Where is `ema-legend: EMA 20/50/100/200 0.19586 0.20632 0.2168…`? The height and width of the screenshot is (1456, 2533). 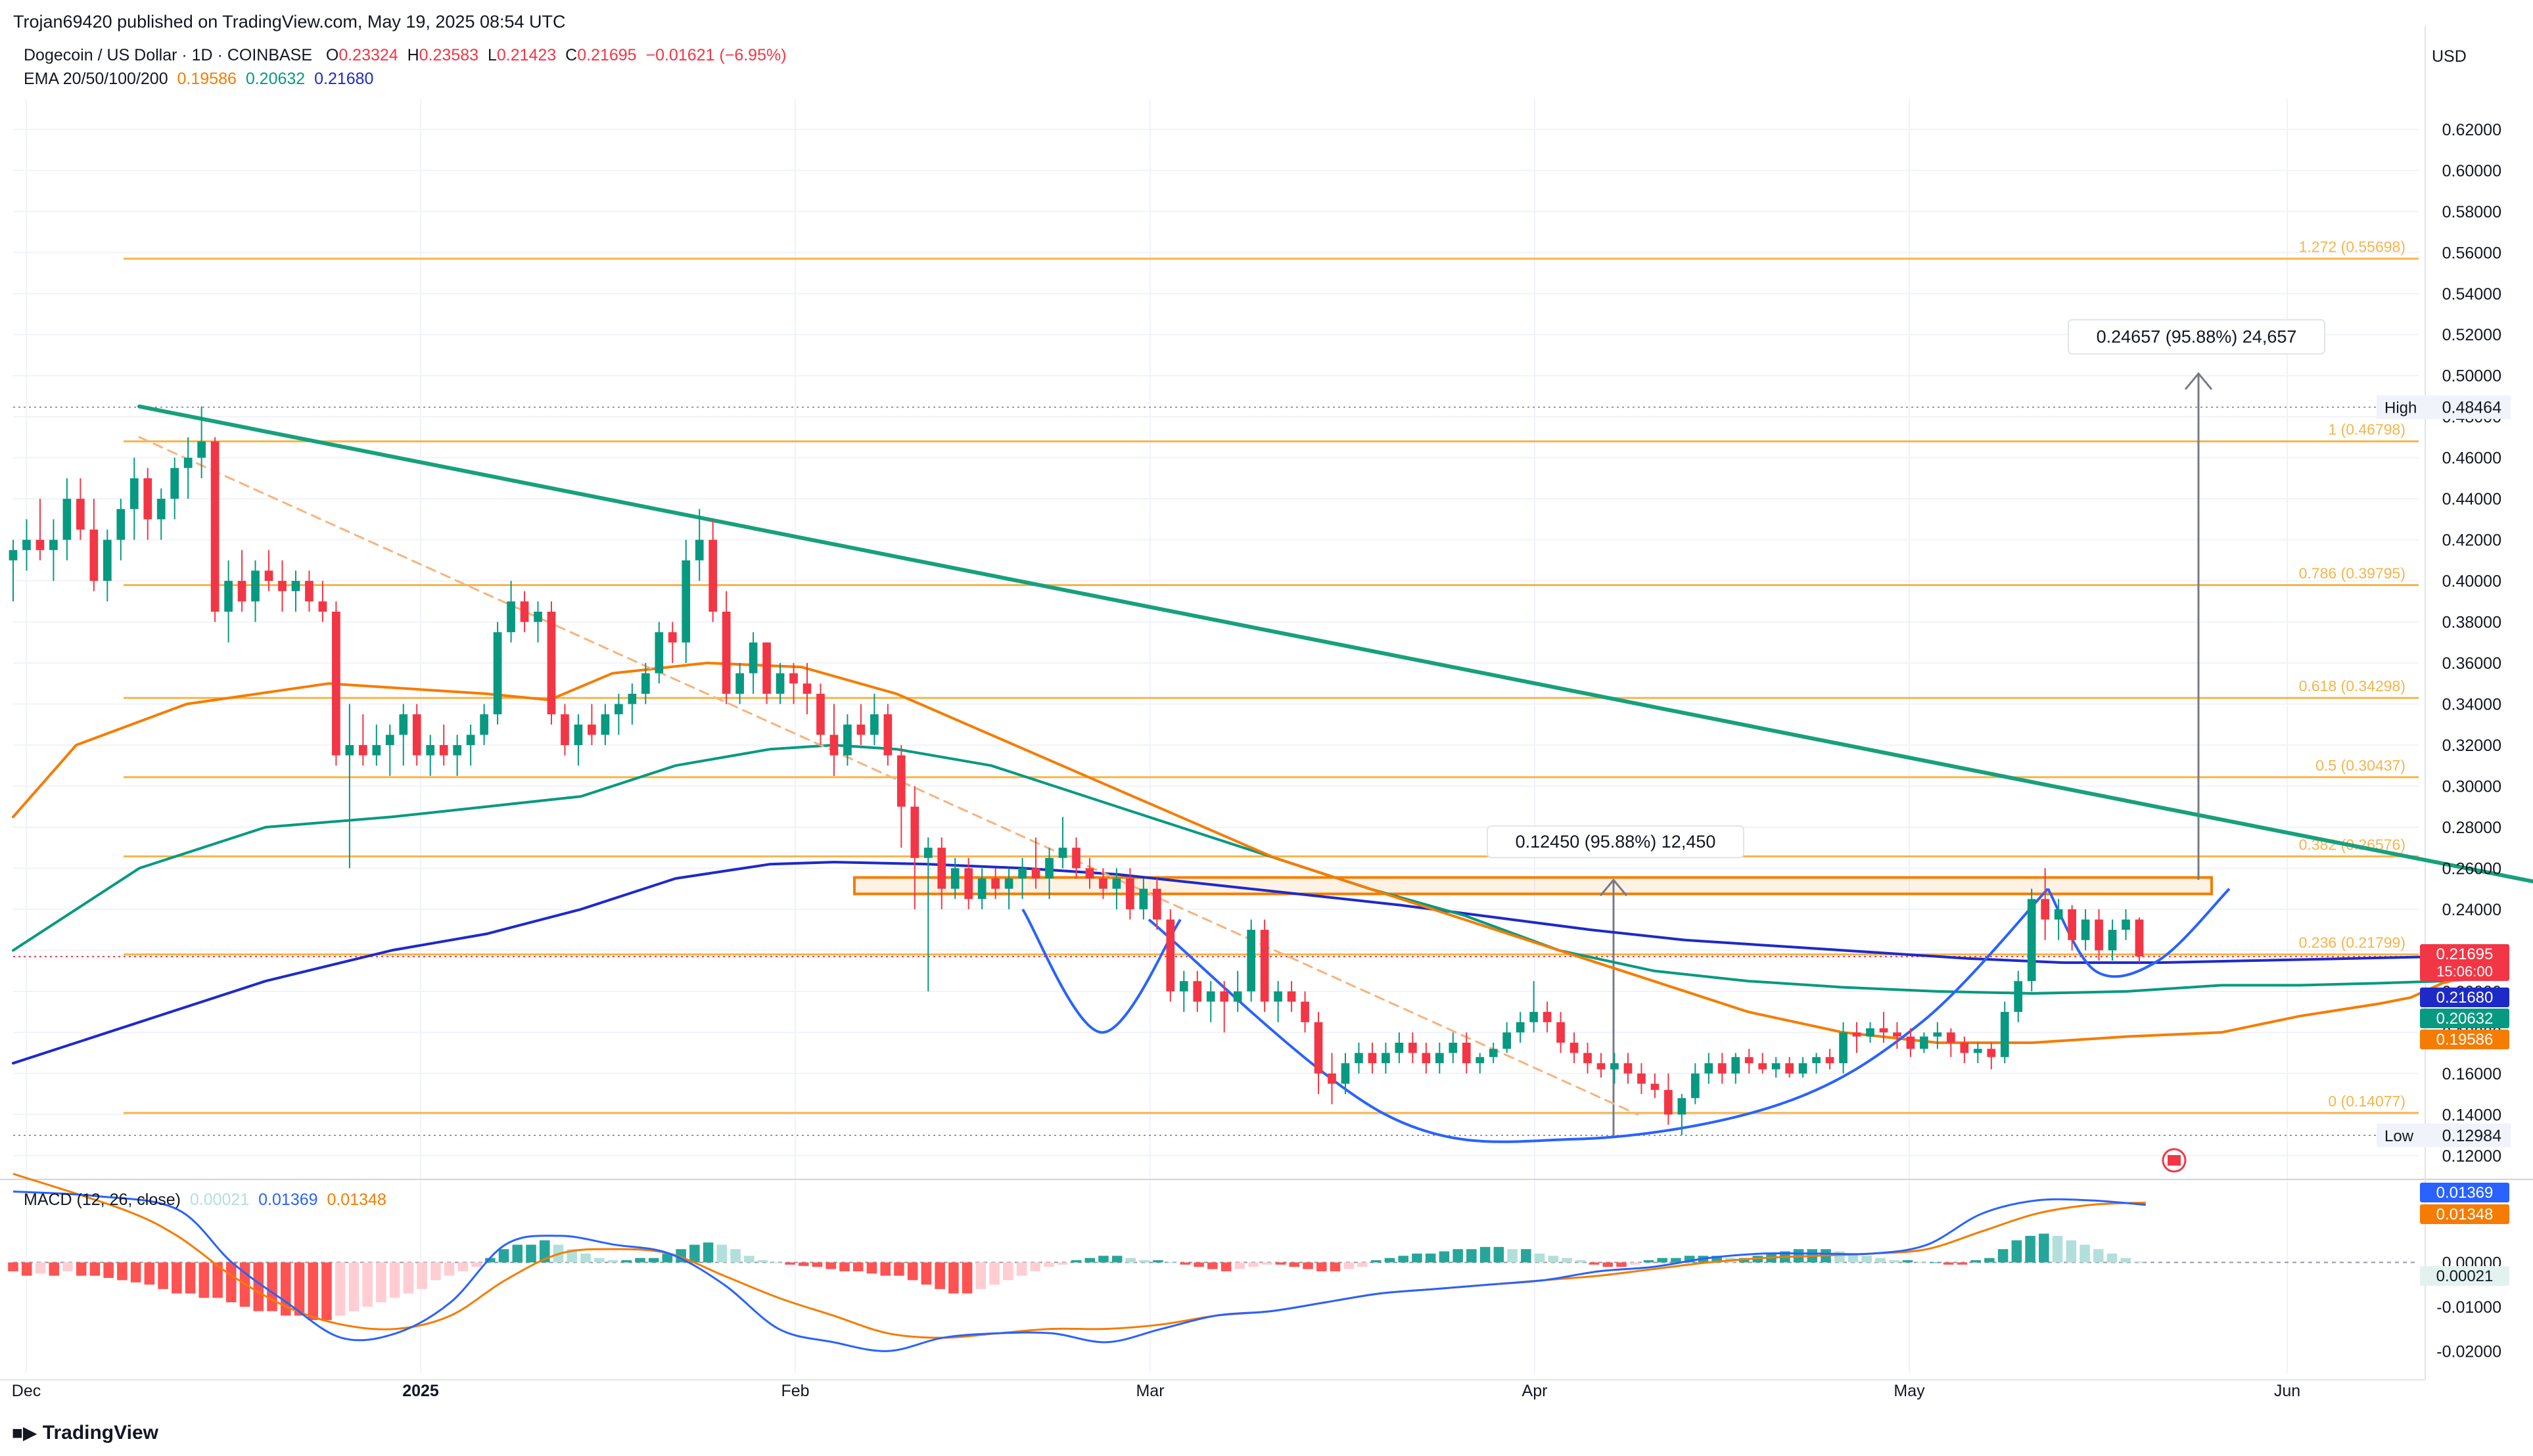
ema-legend: EMA 20/50/100/200 0.19586 0.20632 0.2168… is located at coordinates (198, 79).